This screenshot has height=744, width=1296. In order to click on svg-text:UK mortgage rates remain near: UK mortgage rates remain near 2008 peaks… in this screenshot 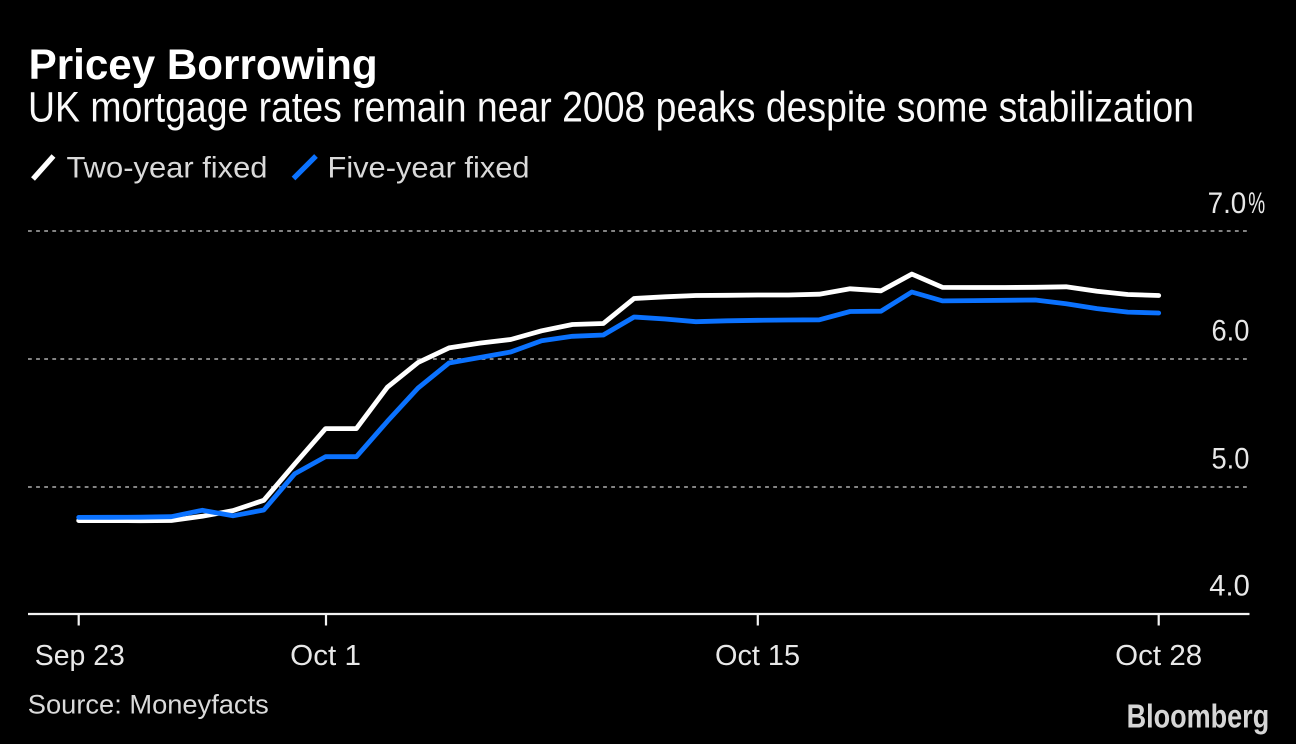, I will do `click(611, 107)`.